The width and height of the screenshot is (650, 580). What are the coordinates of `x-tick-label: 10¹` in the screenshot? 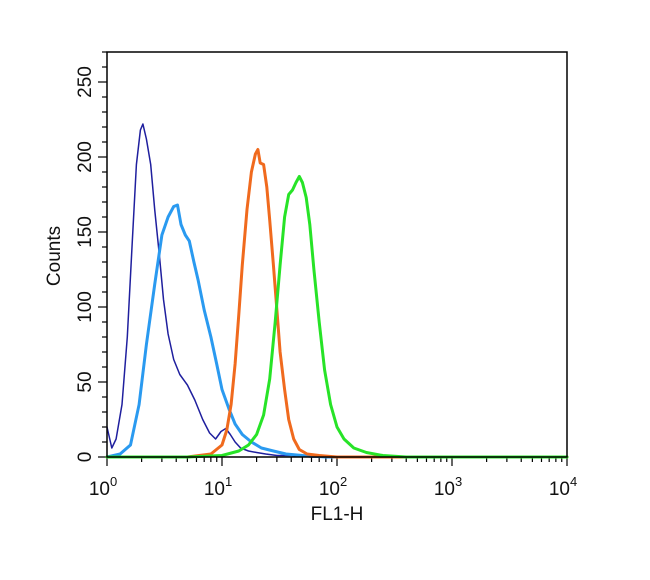 It's located at (218, 487).